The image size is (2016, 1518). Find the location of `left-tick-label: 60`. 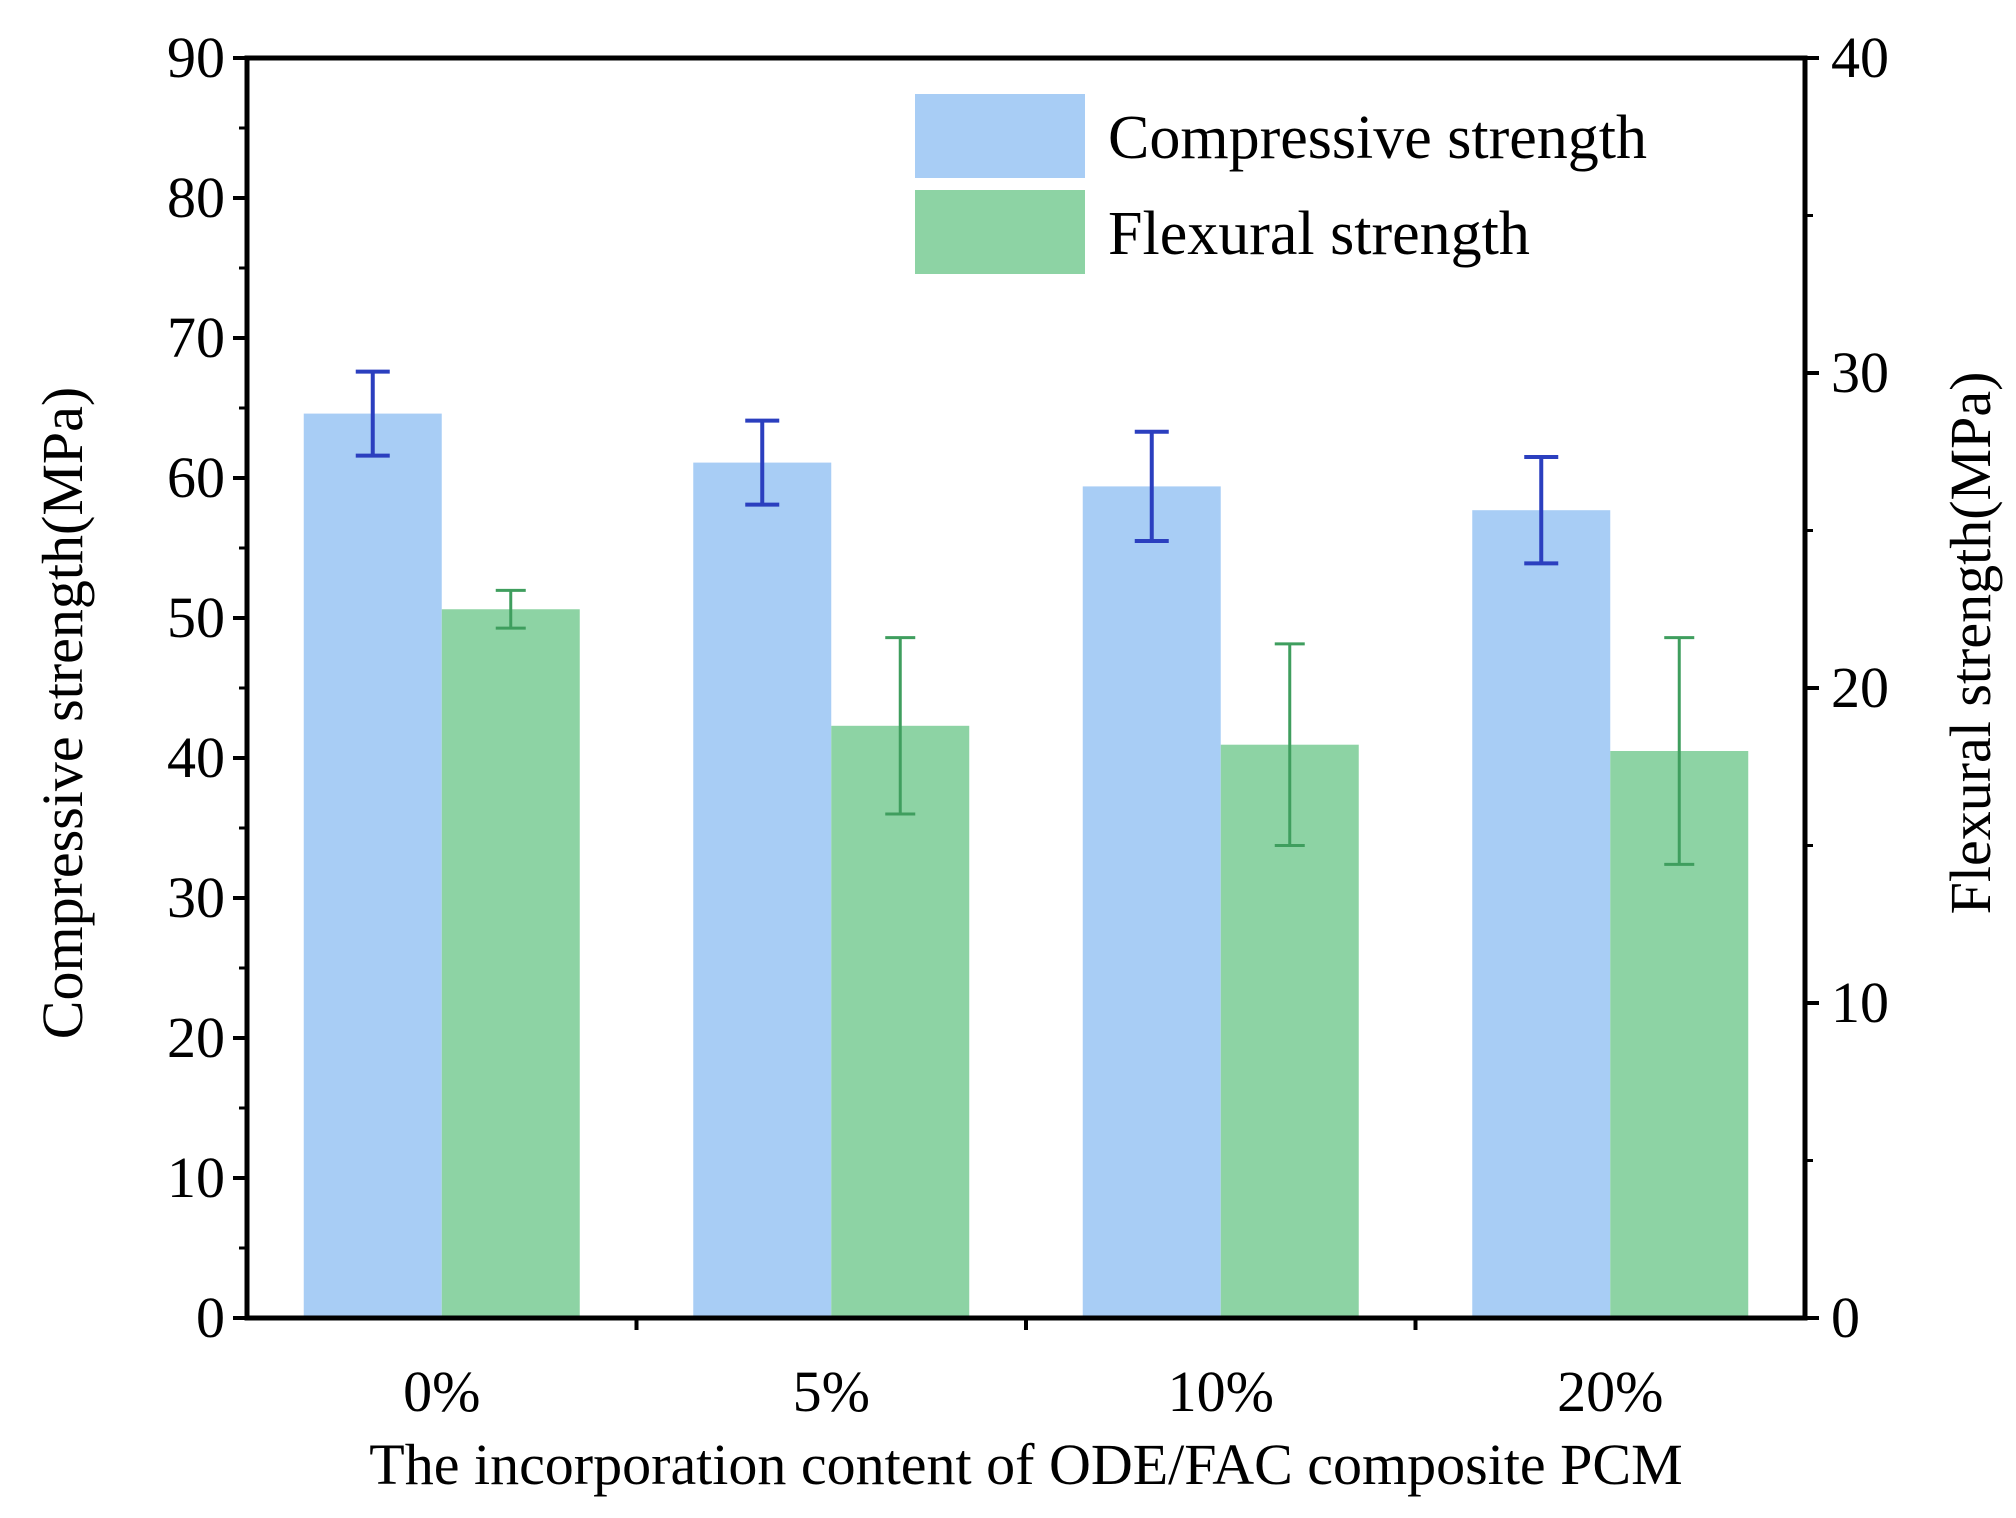

left-tick-label: 60 is located at coordinates (196, 477).